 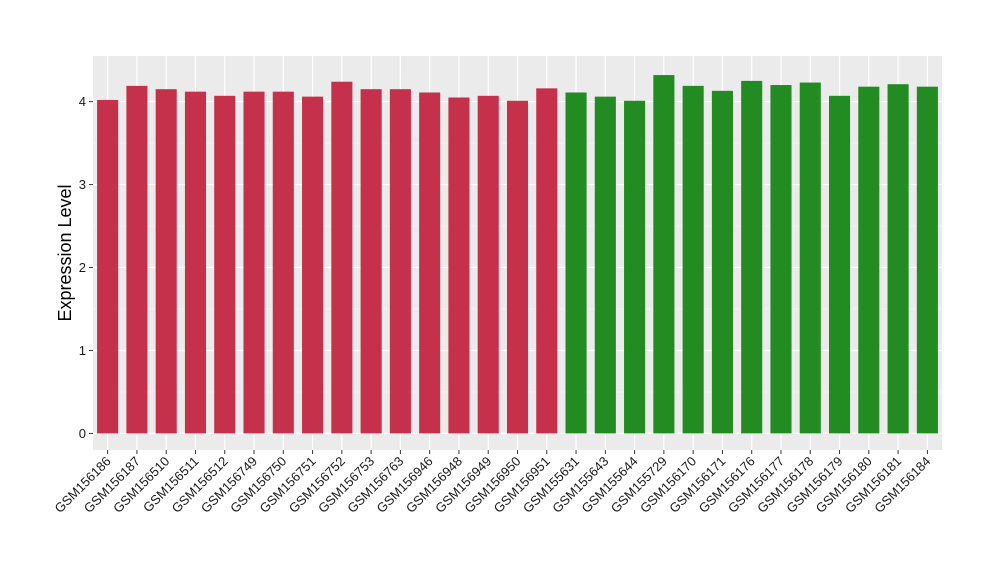 What do you see at coordinates (195, 262) in the screenshot?
I see `bar-GSM156511` at bounding box center [195, 262].